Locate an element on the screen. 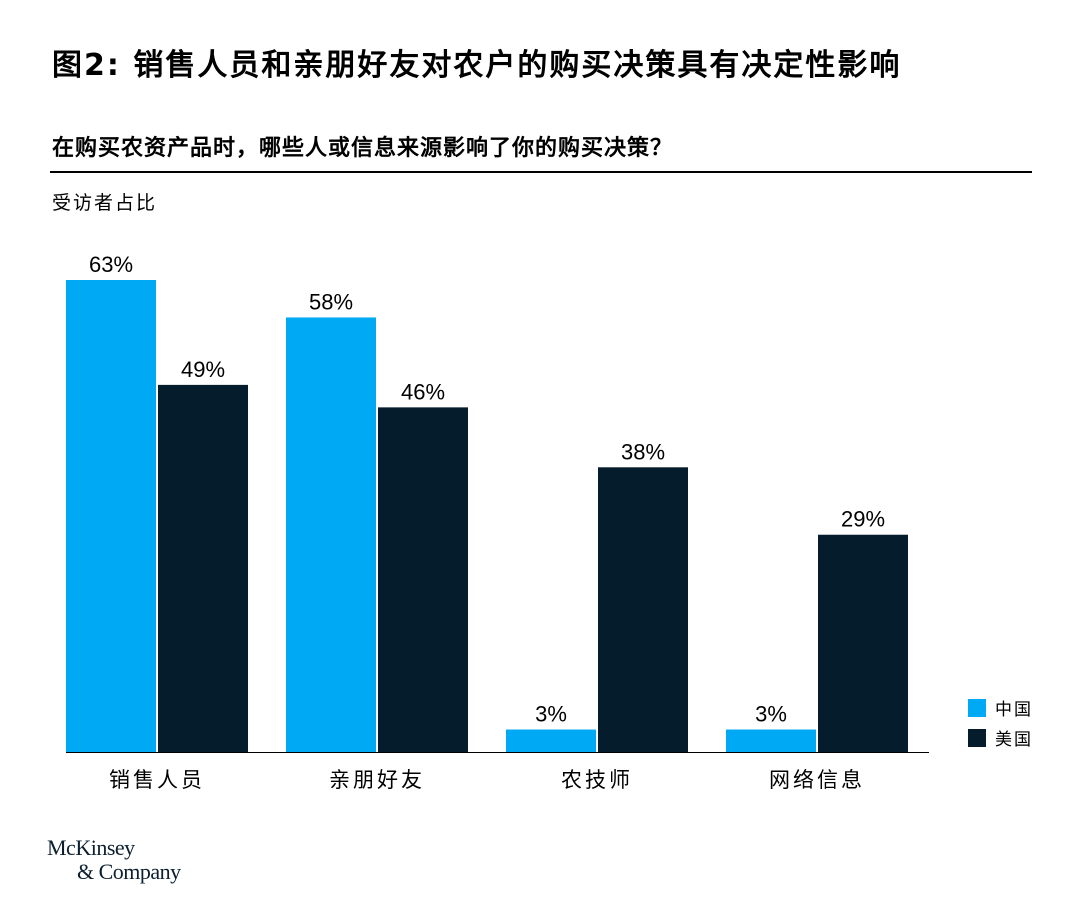 The width and height of the screenshot is (1080, 916). legend-swatch-china is located at coordinates (977, 708).